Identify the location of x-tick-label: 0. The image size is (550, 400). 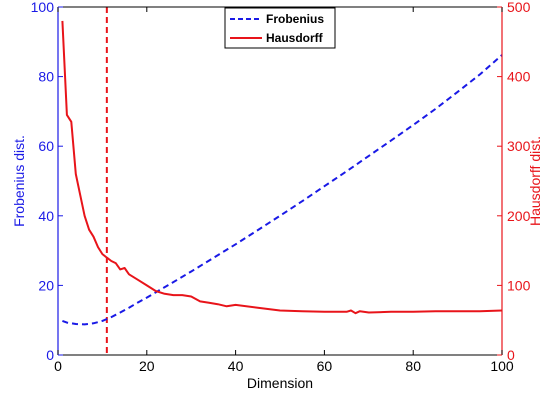
(58, 366).